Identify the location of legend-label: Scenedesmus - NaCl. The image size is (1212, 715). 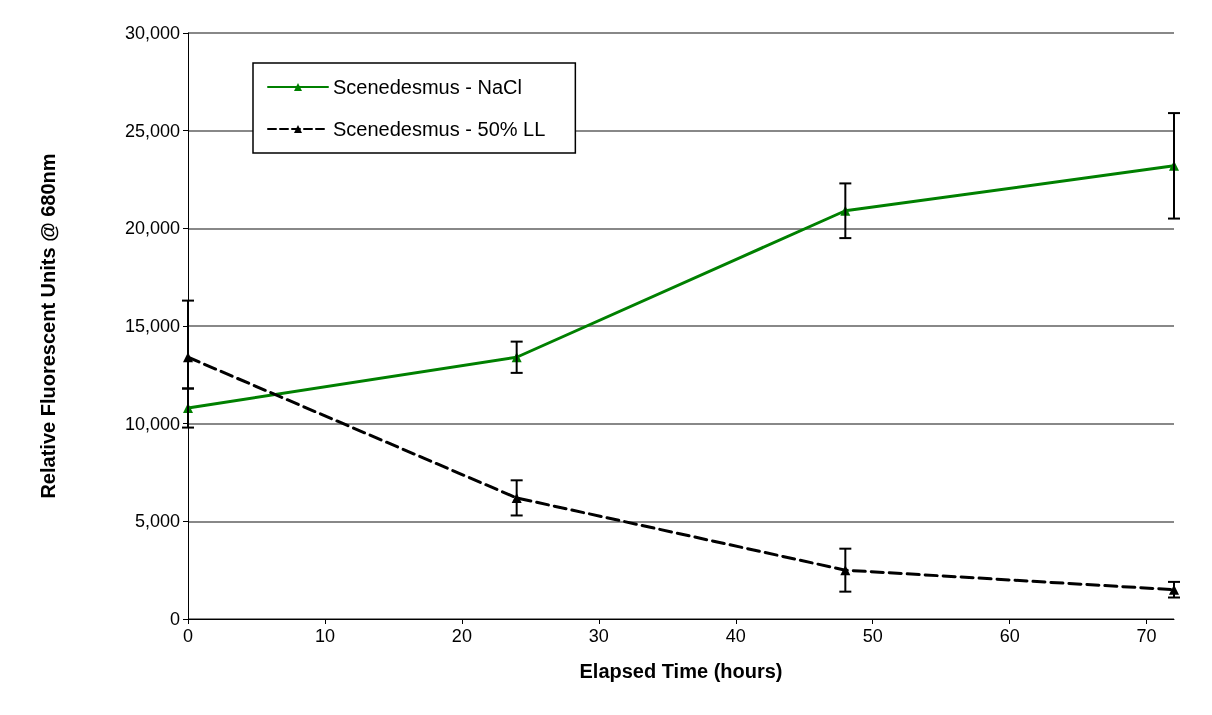
(427, 87).